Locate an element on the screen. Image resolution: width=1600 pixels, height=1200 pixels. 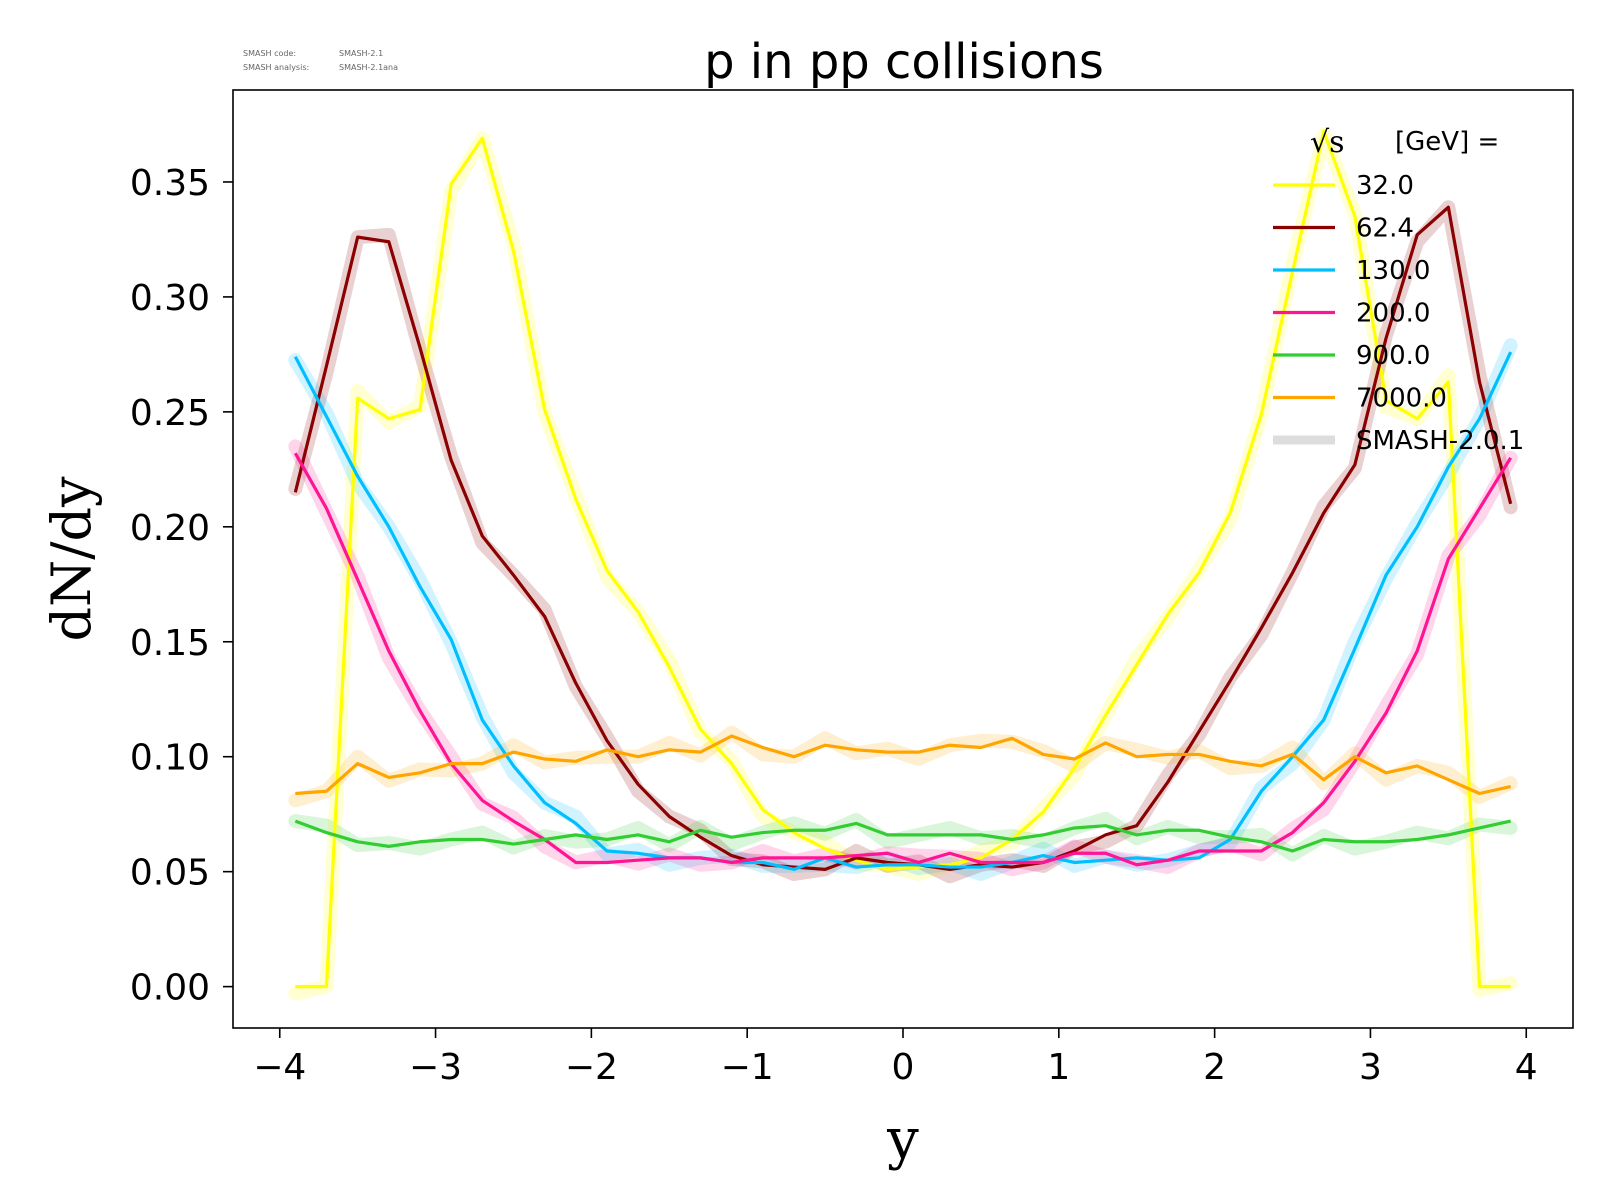
y-tick-label: 0.10 is located at coordinates (170, 758).